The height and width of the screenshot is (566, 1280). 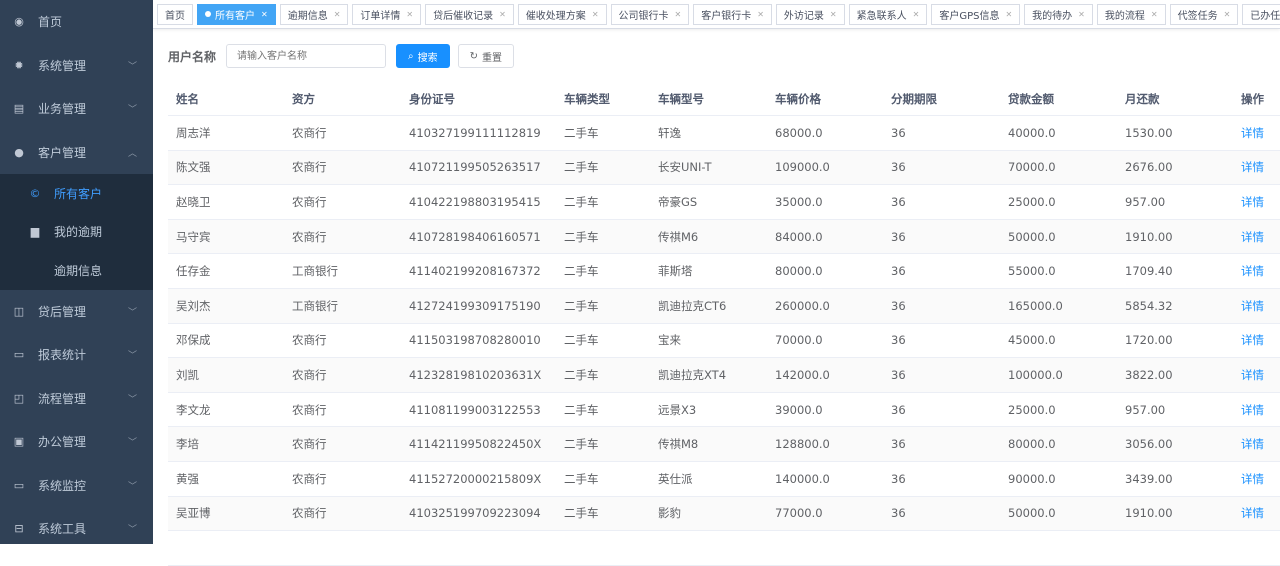 What do you see at coordinates (976, 14) in the screenshot?
I see `tab-10: 客户GPS信息 ✕` at bounding box center [976, 14].